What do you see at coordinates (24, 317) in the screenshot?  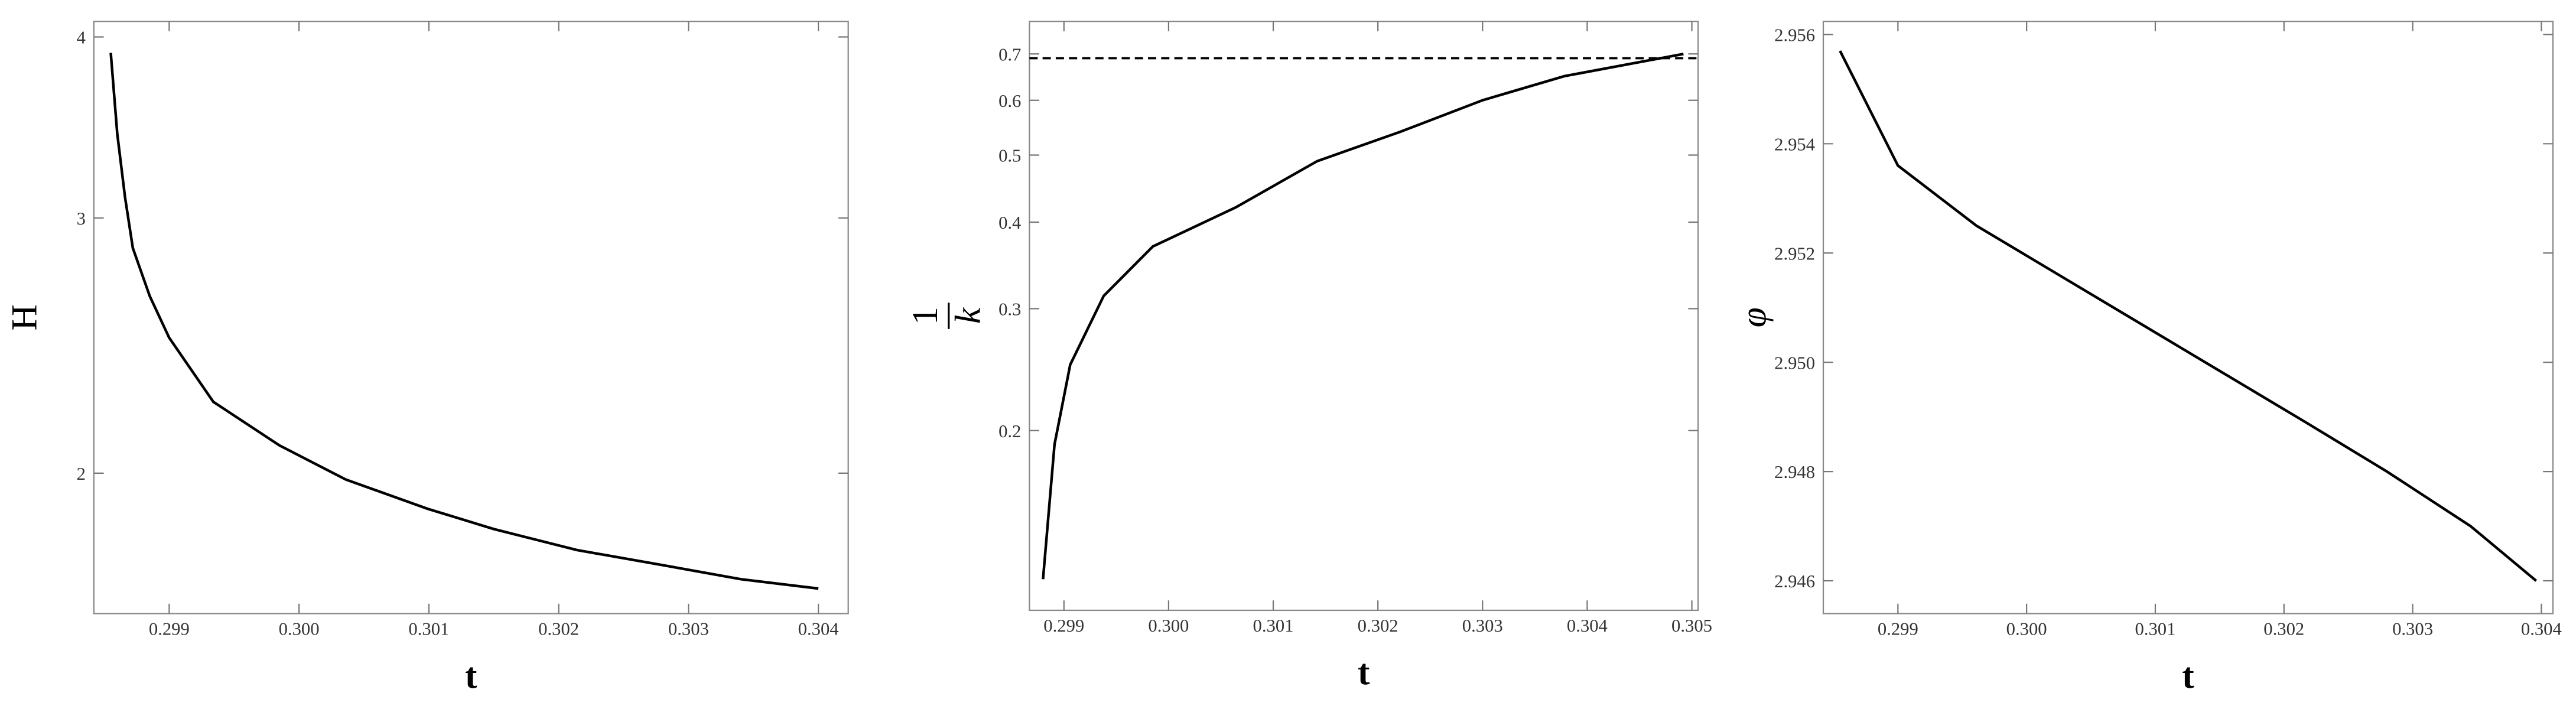 I see `y-axis-label: H` at bounding box center [24, 317].